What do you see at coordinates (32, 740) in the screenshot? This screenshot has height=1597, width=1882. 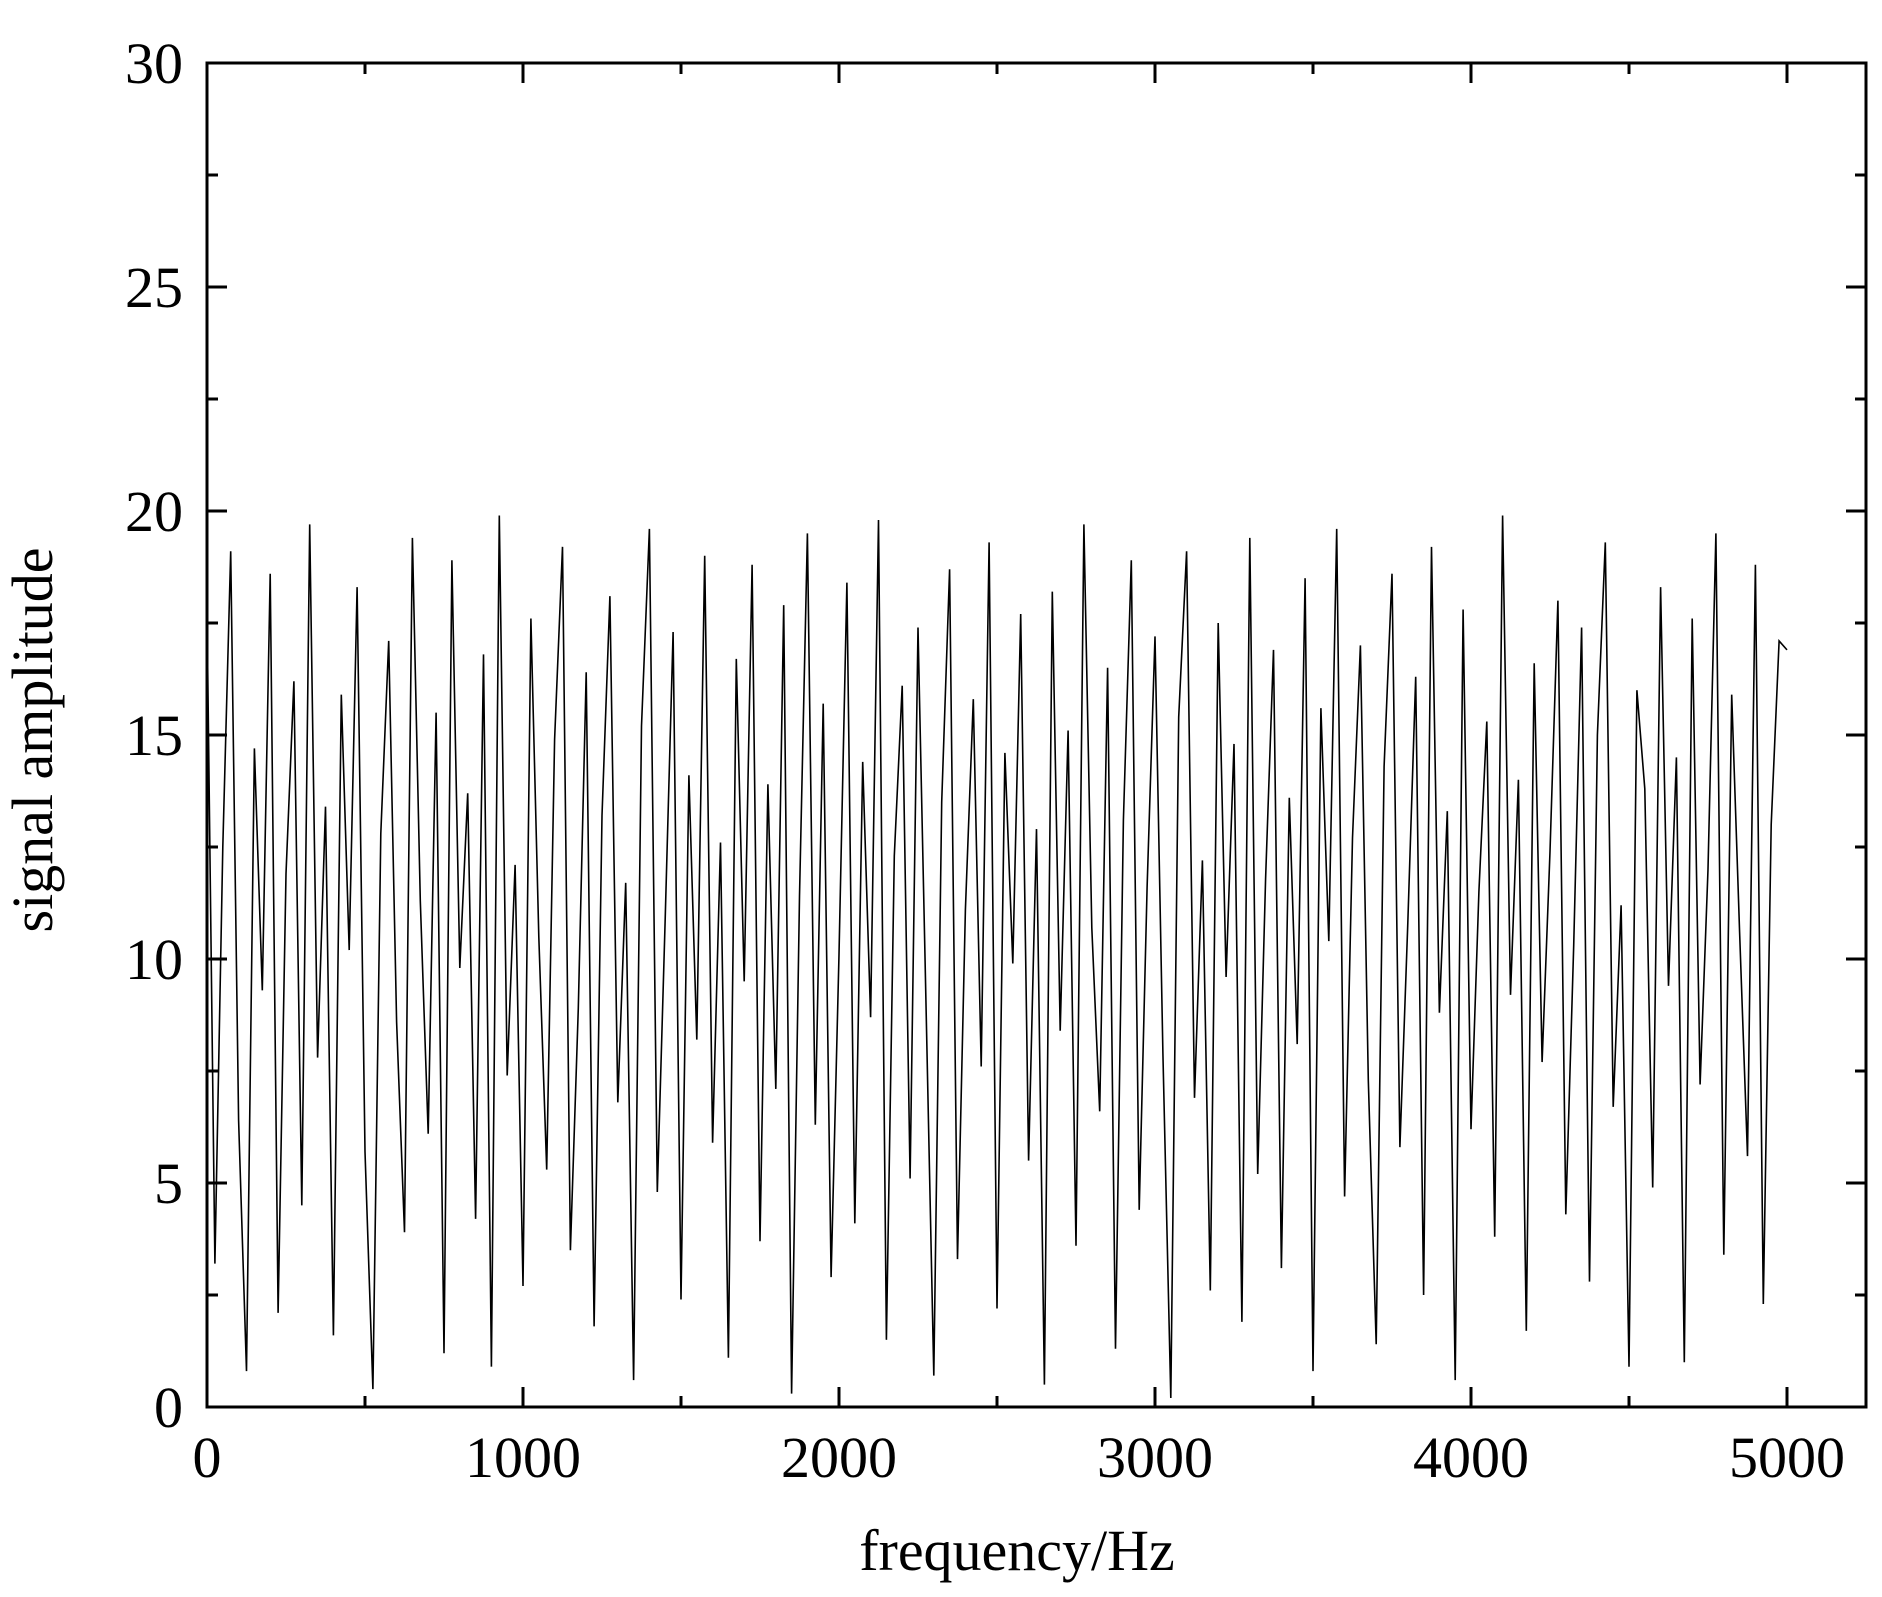 I see `y-axis-label: signal amplitude` at bounding box center [32, 740].